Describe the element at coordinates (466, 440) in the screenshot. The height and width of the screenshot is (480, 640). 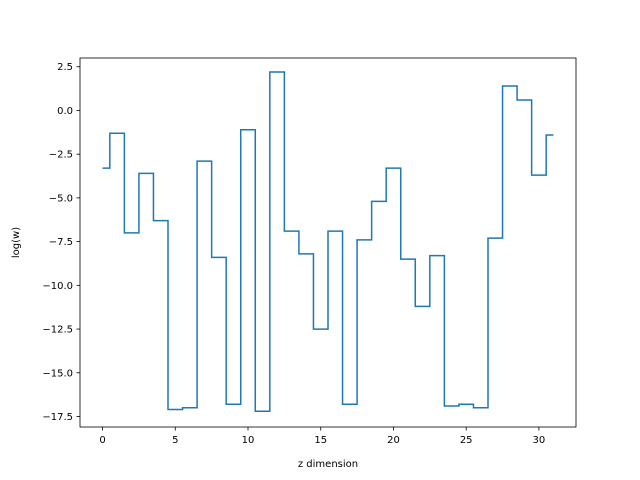
I see `x-tick-label: 25` at that location.